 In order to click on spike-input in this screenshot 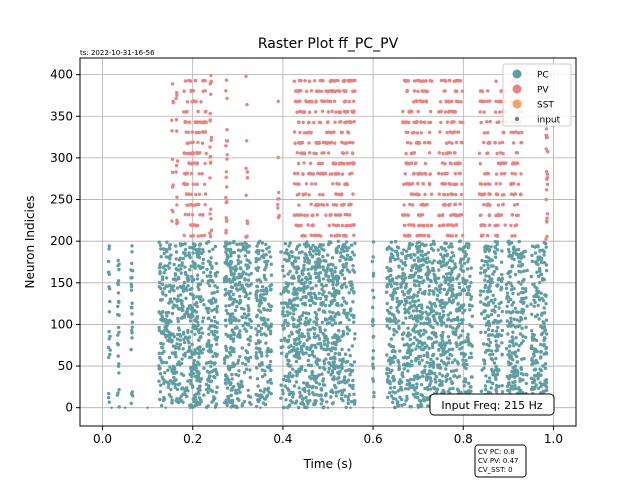, I will do `click(147, 407)`.